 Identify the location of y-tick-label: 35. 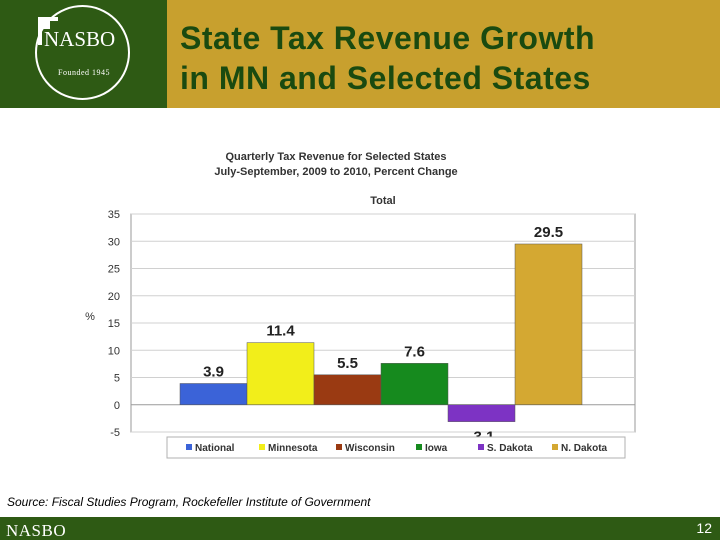
(114, 215).